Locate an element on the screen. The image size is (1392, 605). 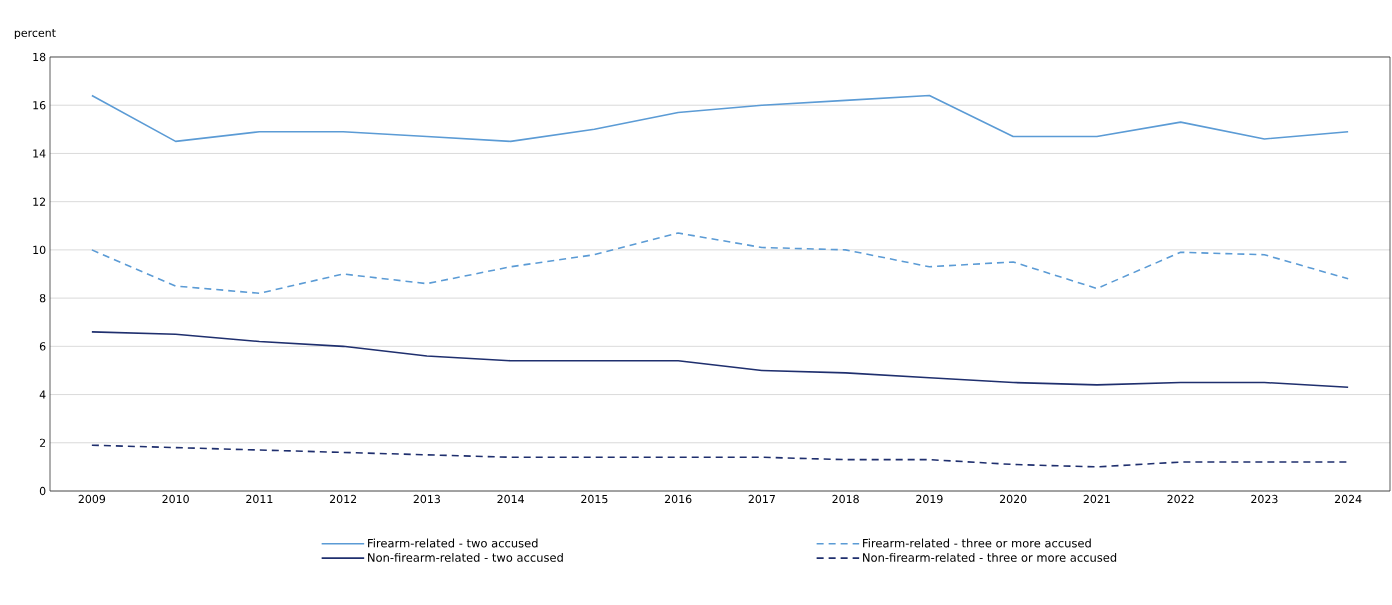
x-tick-label: 2010 is located at coordinates (175, 499).